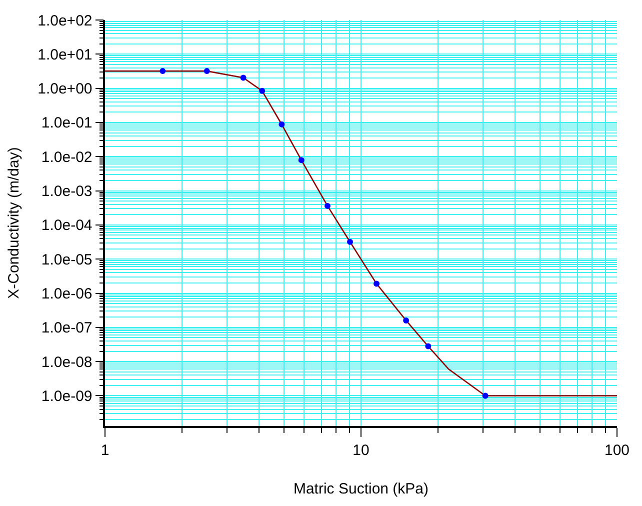  I want to click on y-tick-label: 1.0e-05, so click(66, 259).